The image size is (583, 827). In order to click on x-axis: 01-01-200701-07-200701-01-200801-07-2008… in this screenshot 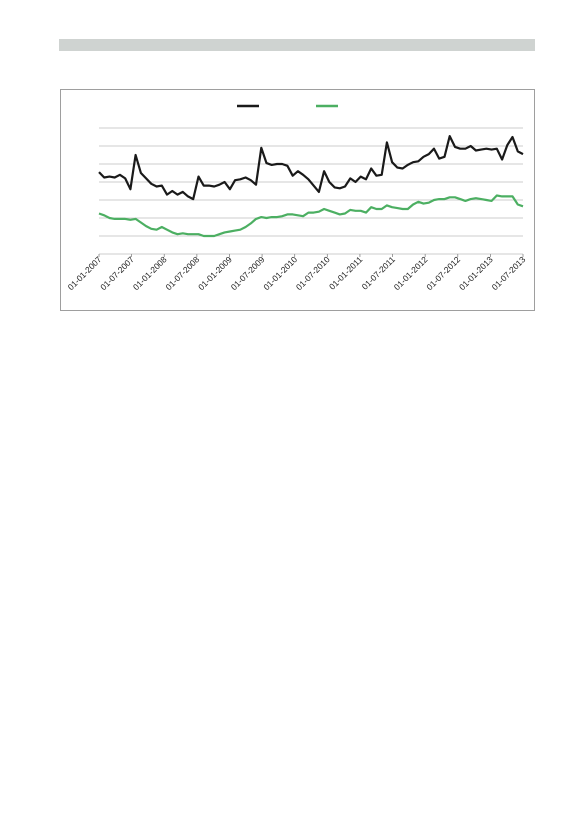, I will do `click(297, 273)`.